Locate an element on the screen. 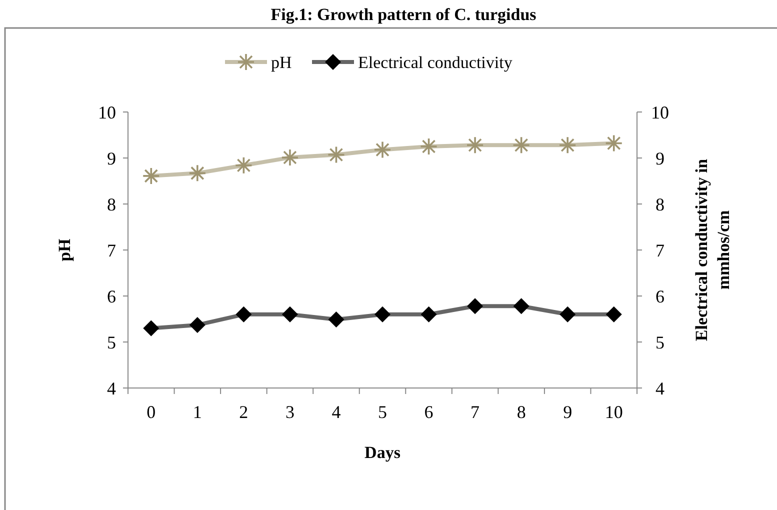 This screenshot has width=777, height=510. x-axis-title: Days is located at coordinates (382, 452).